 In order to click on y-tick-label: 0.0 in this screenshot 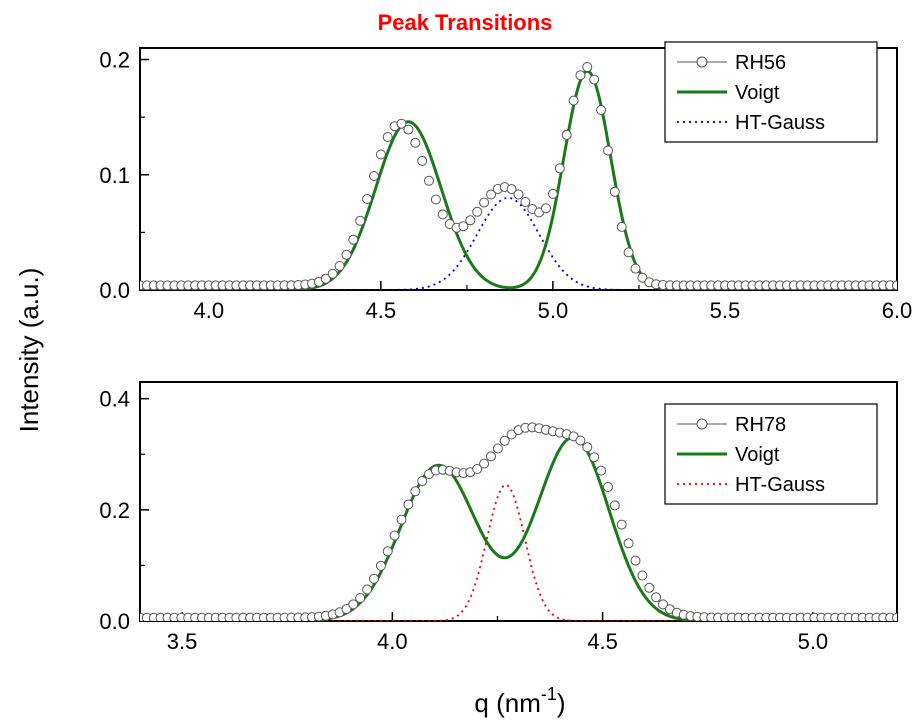, I will do `click(114, 621)`.